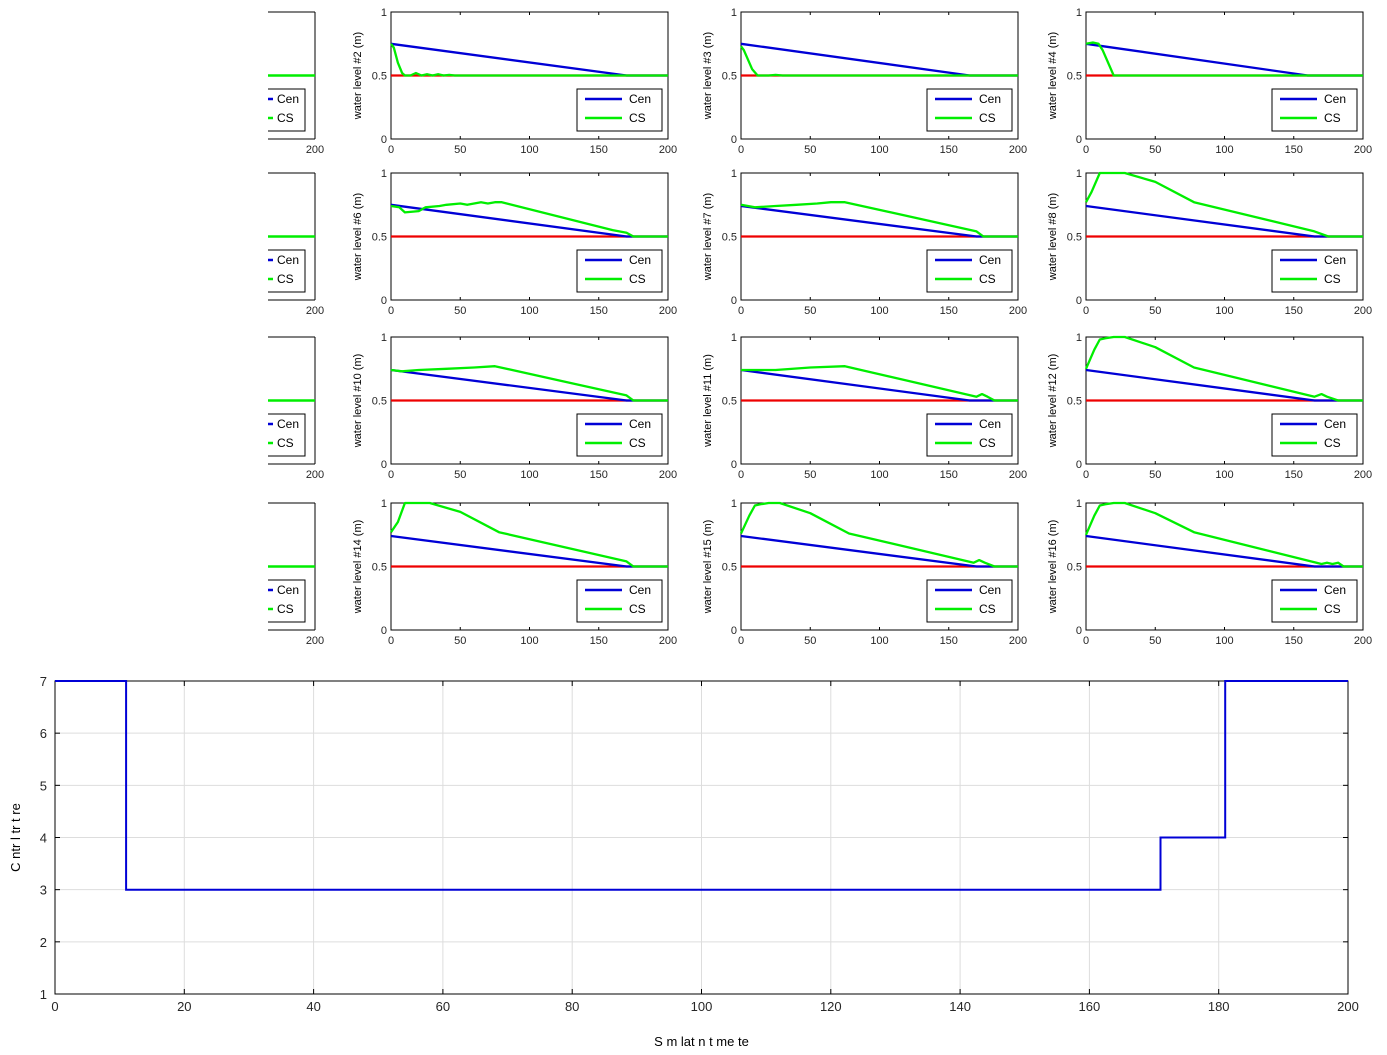 This screenshot has height=1055, width=1387. What do you see at coordinates (358, 401) in the screenshot?
I see `y-axis-label: water level #10 (m)` at bounding box center [358, 401].